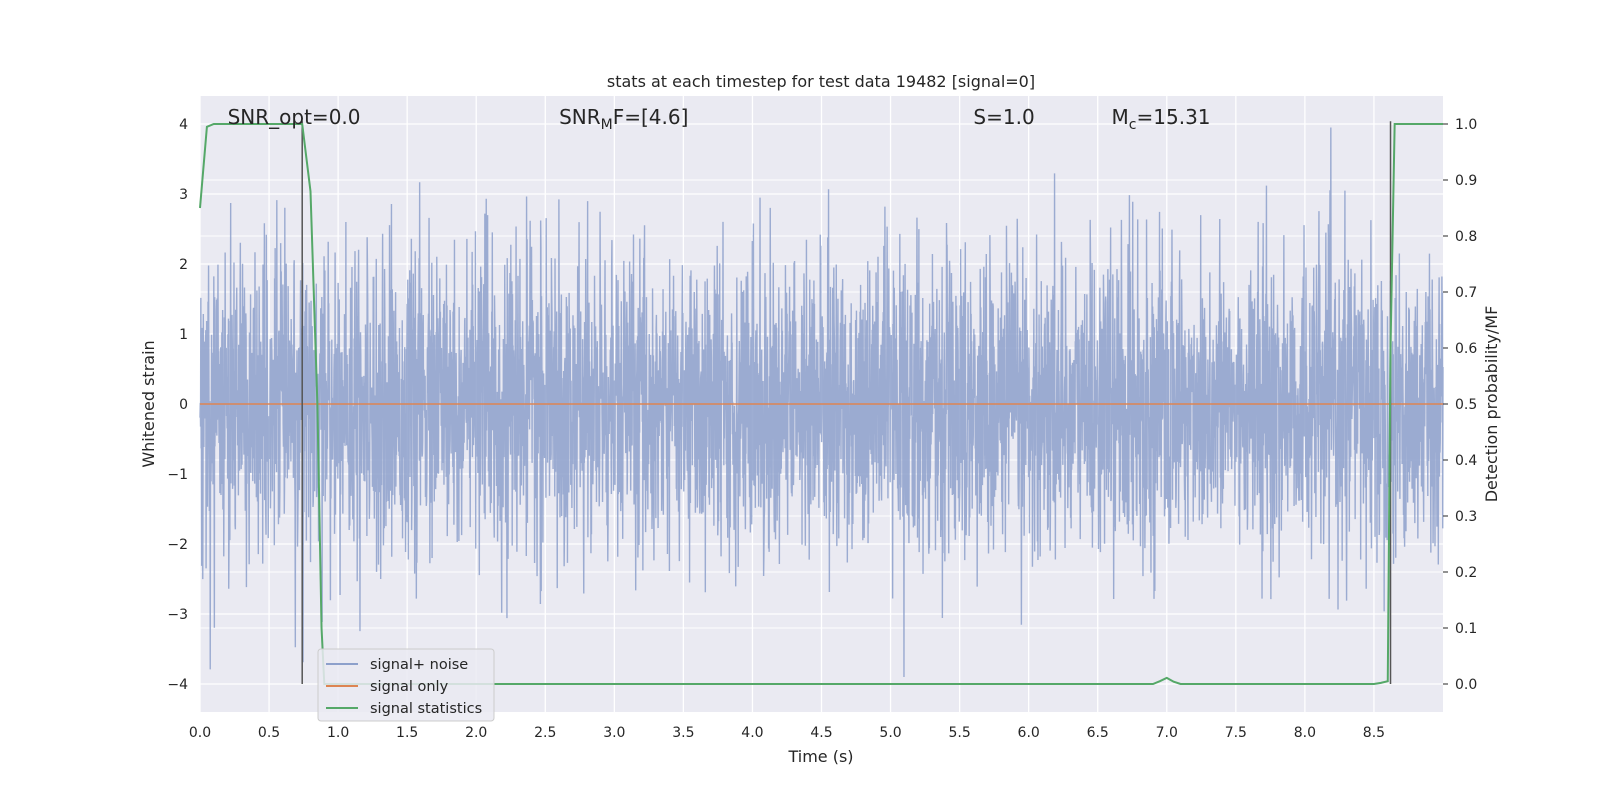 The height and width of the screenshot is (800, 1600). Describe the element at coordinates (1466, 237) in the screenshot. I see `y-tick-label-right: 0.8` at that location.